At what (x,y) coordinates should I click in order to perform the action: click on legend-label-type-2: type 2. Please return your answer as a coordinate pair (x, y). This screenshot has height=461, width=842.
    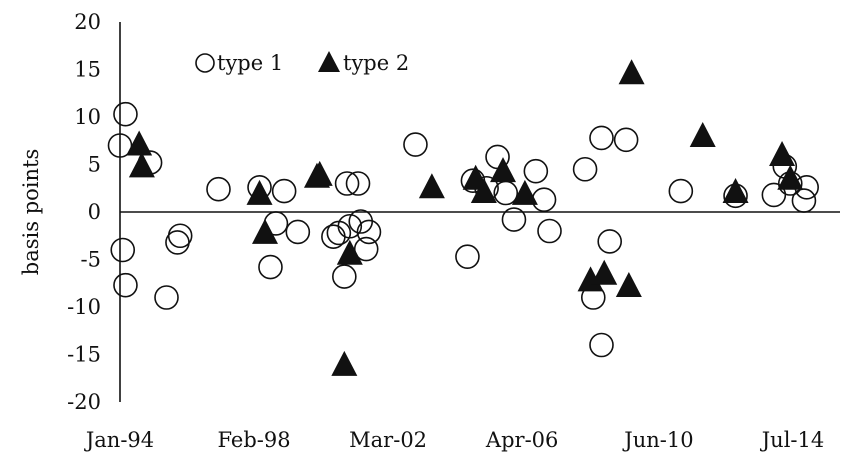
    Looking at the image, I should click on (376, 63).